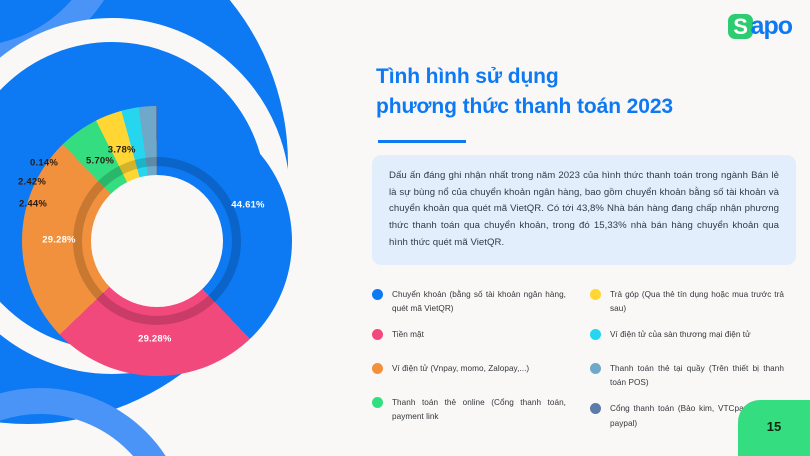 This screenshot has height=456, width=810. What do you see at coordinates (44, 163) in the screenshot?
I see `slice-label-cong-thanh-toan: 0.14%` at bounding box center [44, 163].